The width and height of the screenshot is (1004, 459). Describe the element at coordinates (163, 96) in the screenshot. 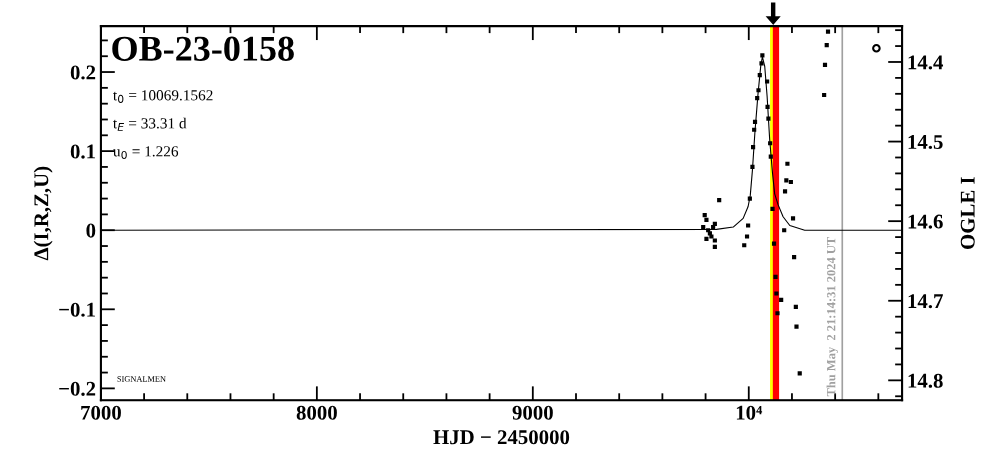

I see `annotation: t$_{0}$ = 10069.1562` at that location.